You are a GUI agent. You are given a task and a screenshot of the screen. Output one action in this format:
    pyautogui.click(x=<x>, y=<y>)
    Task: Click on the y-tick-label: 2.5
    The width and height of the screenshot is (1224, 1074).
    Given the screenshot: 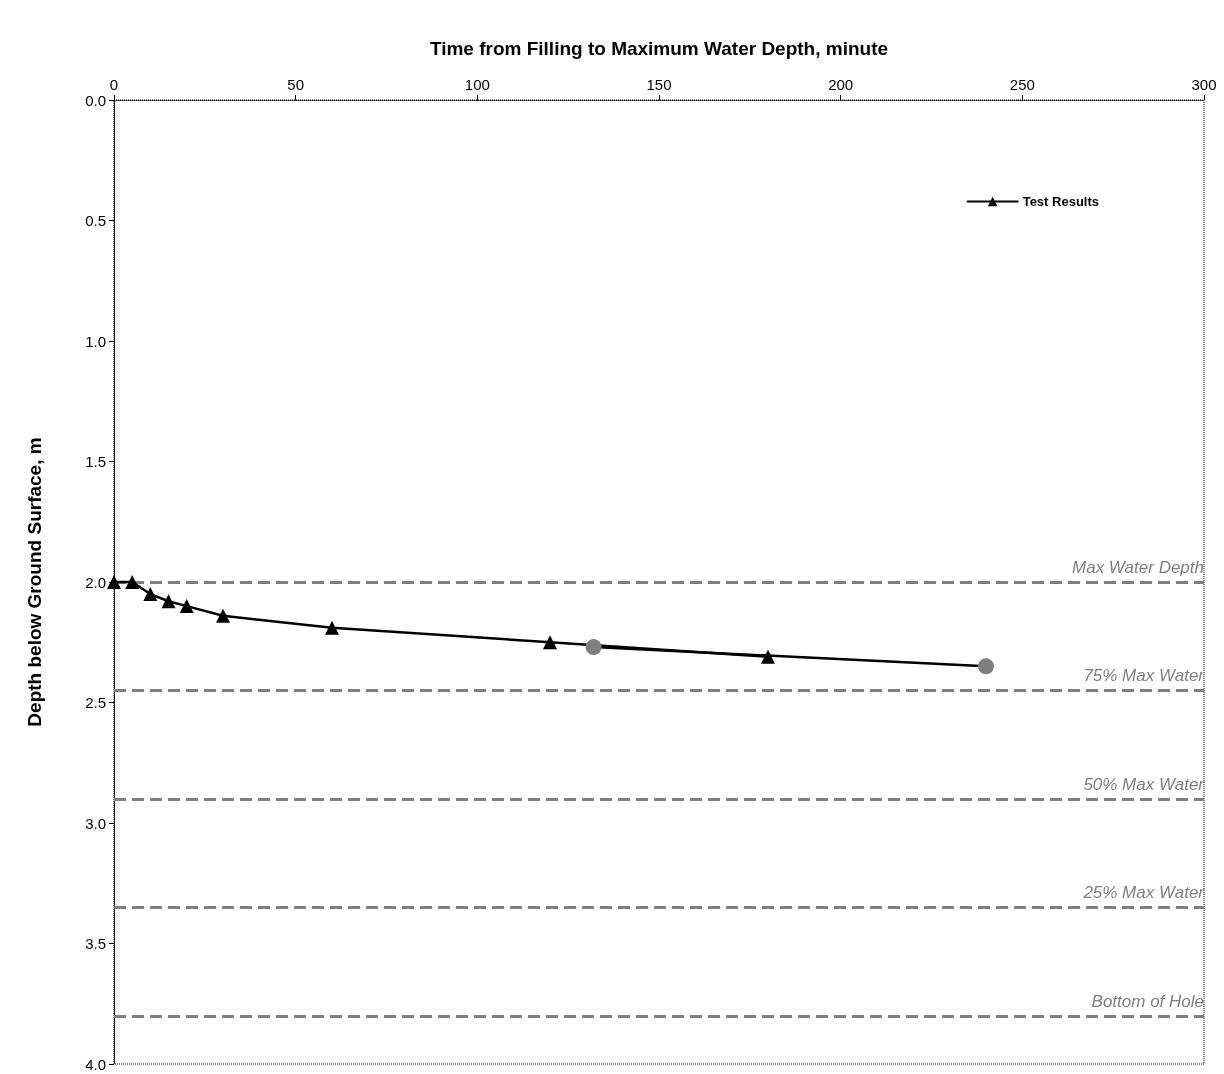 What is the action you would take?
    pyautogui.click(x=95, y=702)
    